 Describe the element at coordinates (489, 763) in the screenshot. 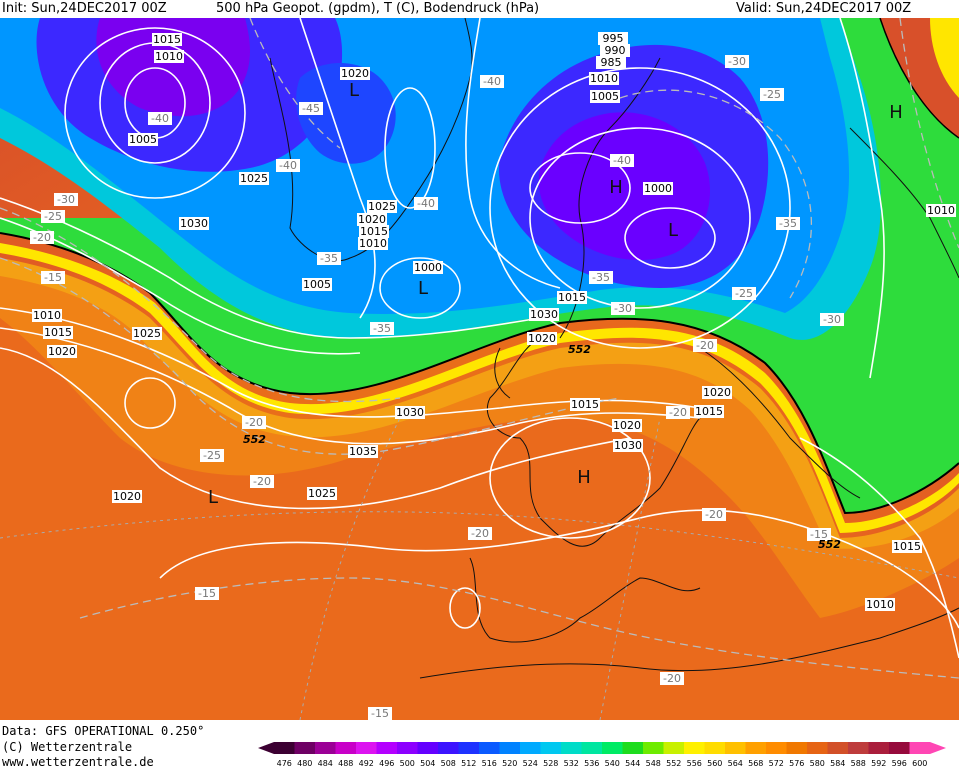

I see `legend-tick-label: 516` at that location.